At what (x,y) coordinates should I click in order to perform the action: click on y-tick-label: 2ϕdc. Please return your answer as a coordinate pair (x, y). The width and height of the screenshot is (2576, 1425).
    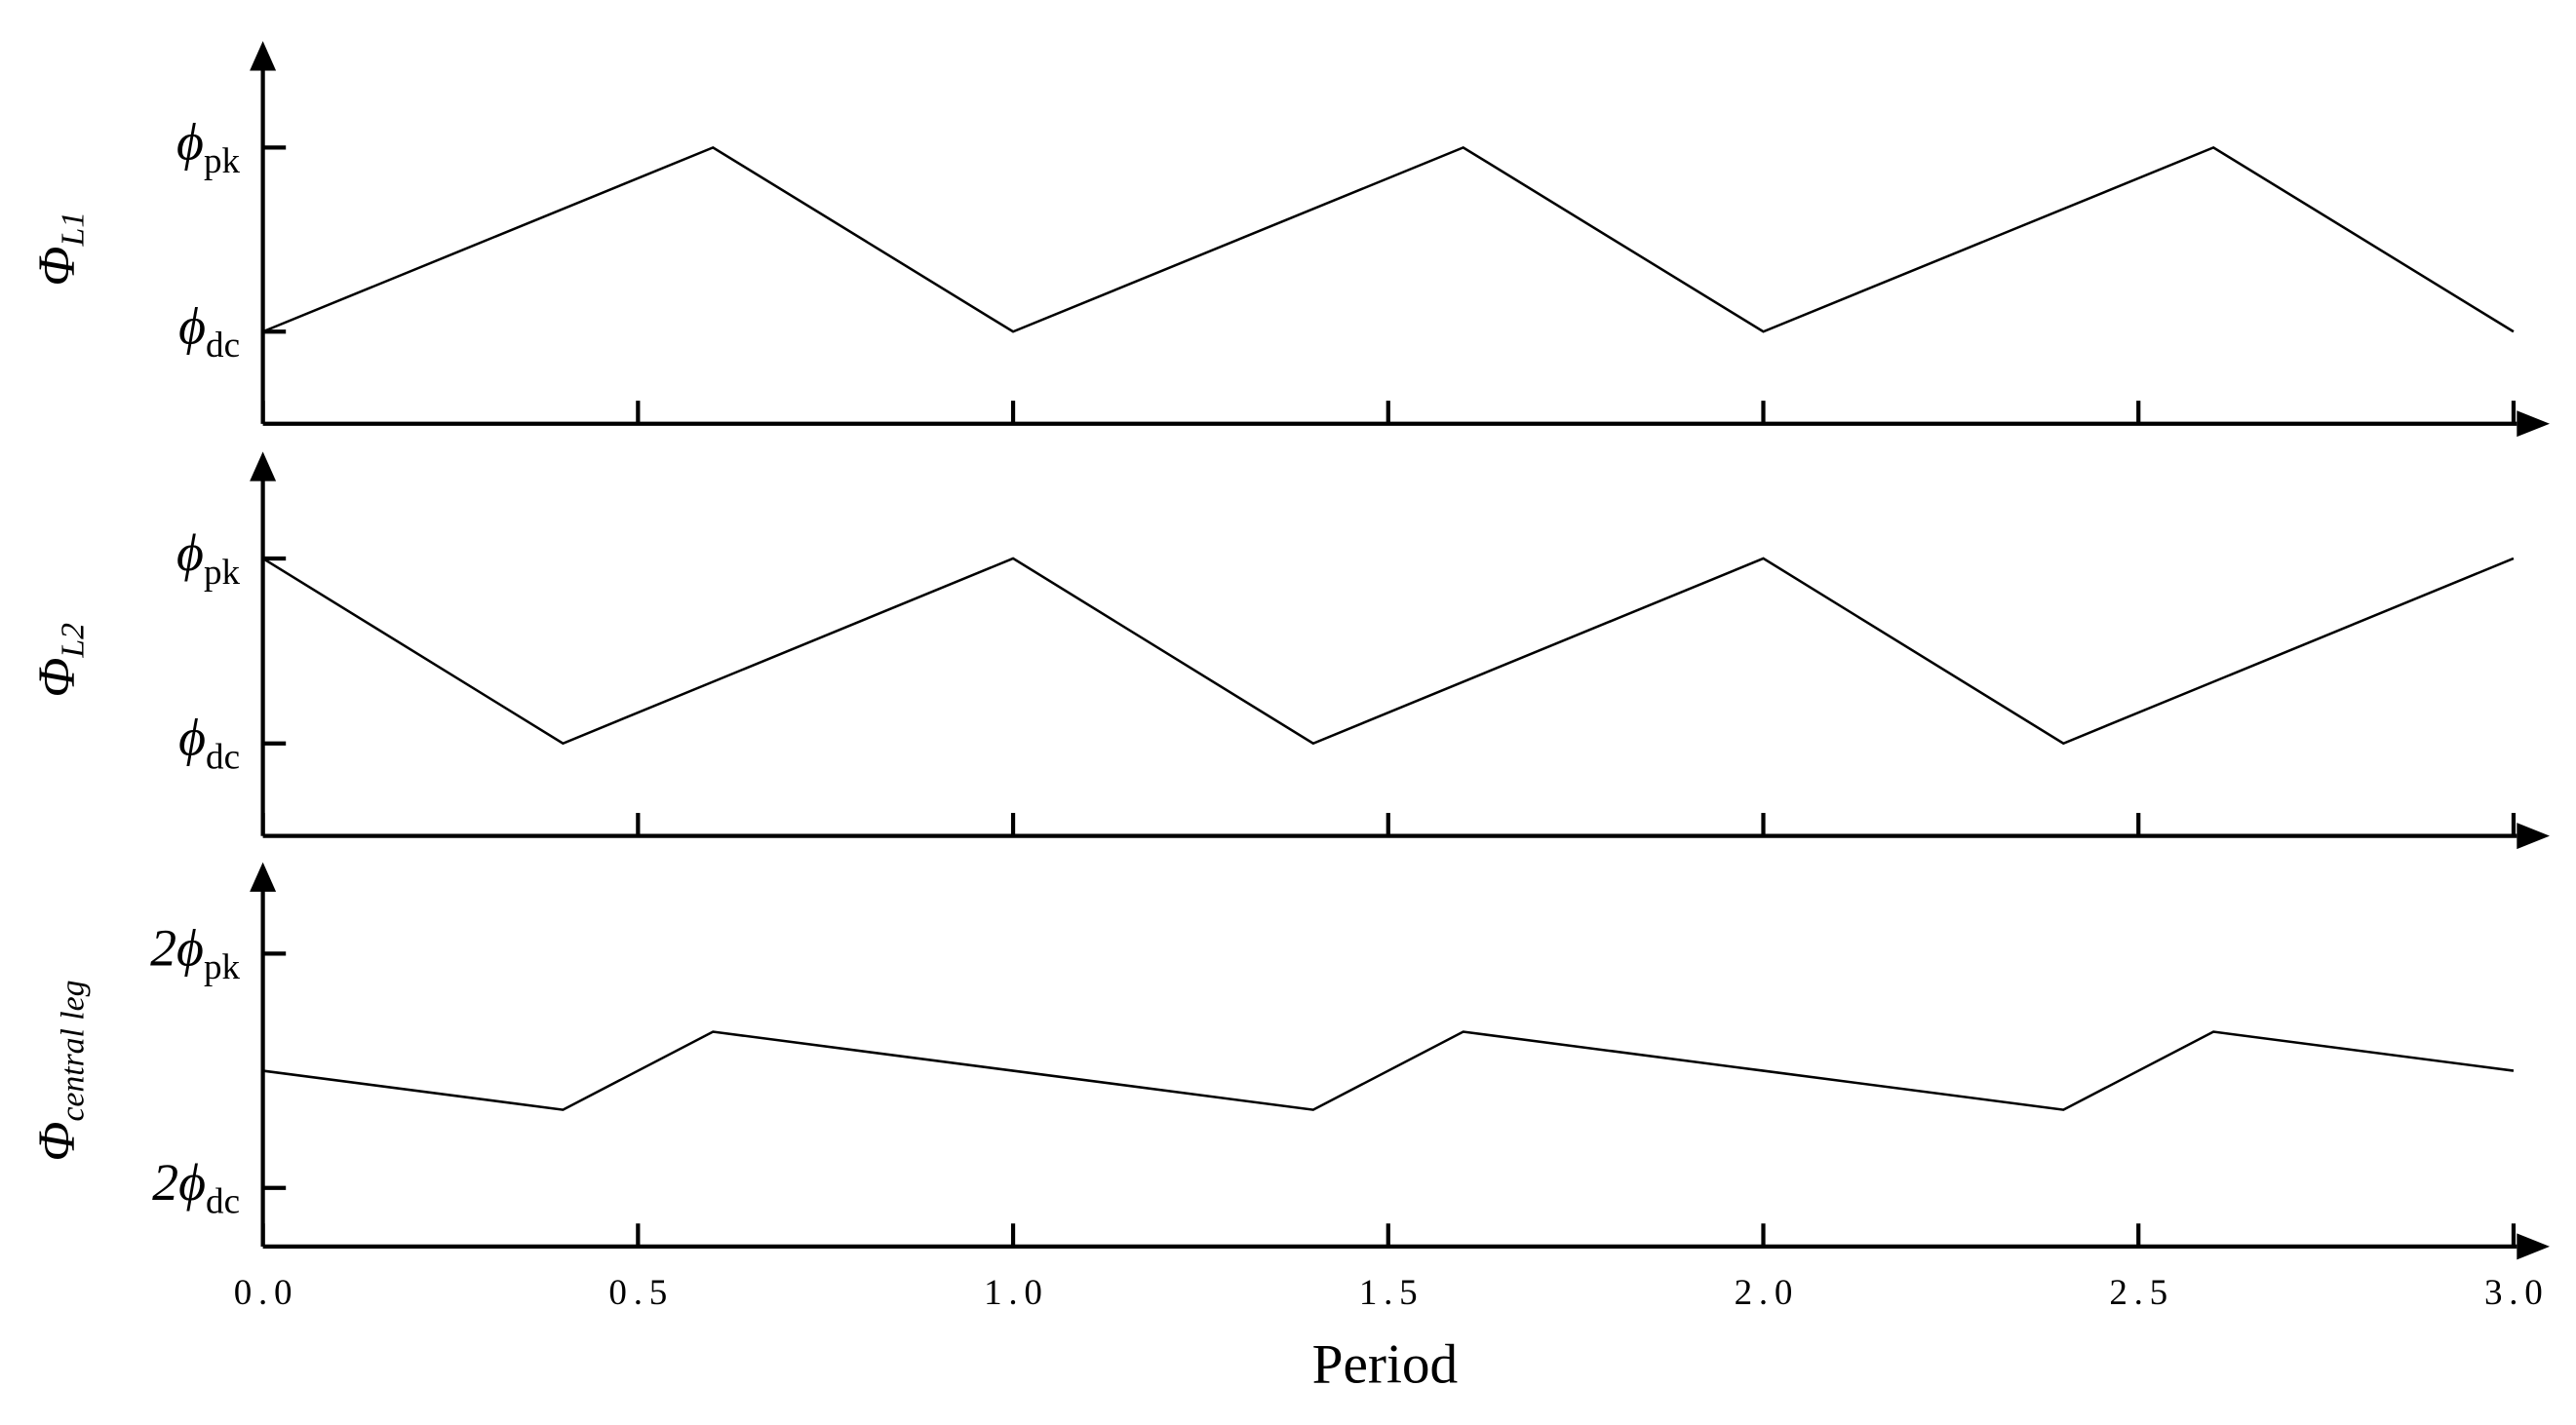
    Looking at the image, I should click on (196, 1187).